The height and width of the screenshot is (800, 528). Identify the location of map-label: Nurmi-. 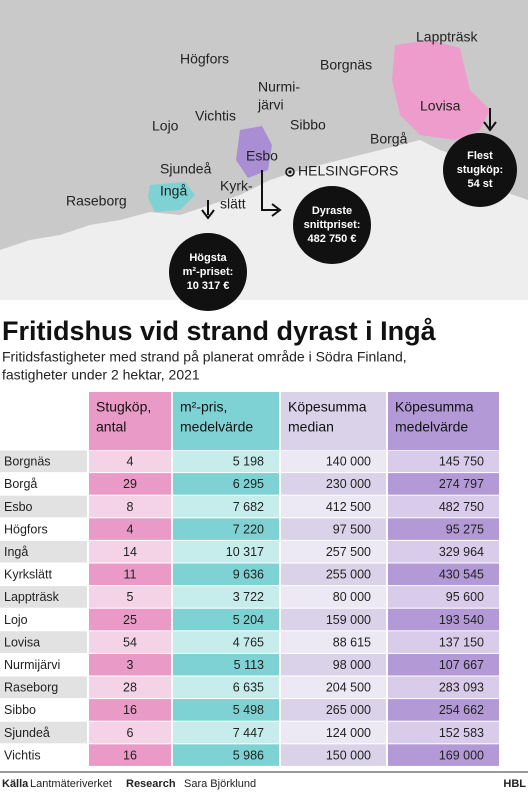
(279, 87).